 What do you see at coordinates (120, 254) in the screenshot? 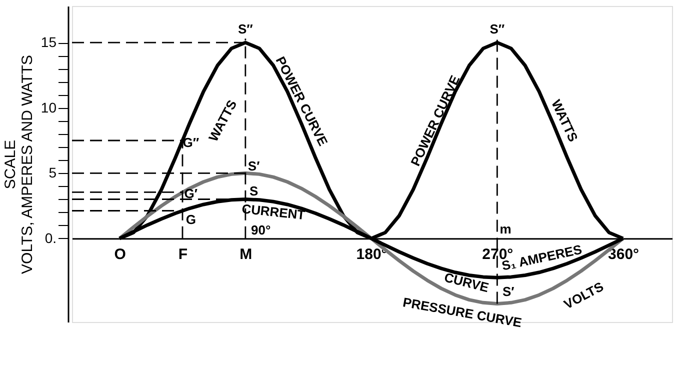
I see `x-tick-label: O` at bounding box center [120, 254].